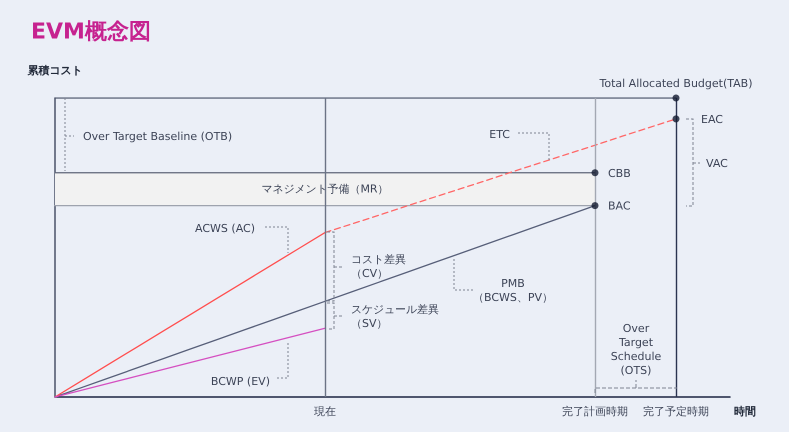  Describe the element at coordinates (595, 411) in the screenshot. I see `x-tick-label: 完了計画時期` at that location.